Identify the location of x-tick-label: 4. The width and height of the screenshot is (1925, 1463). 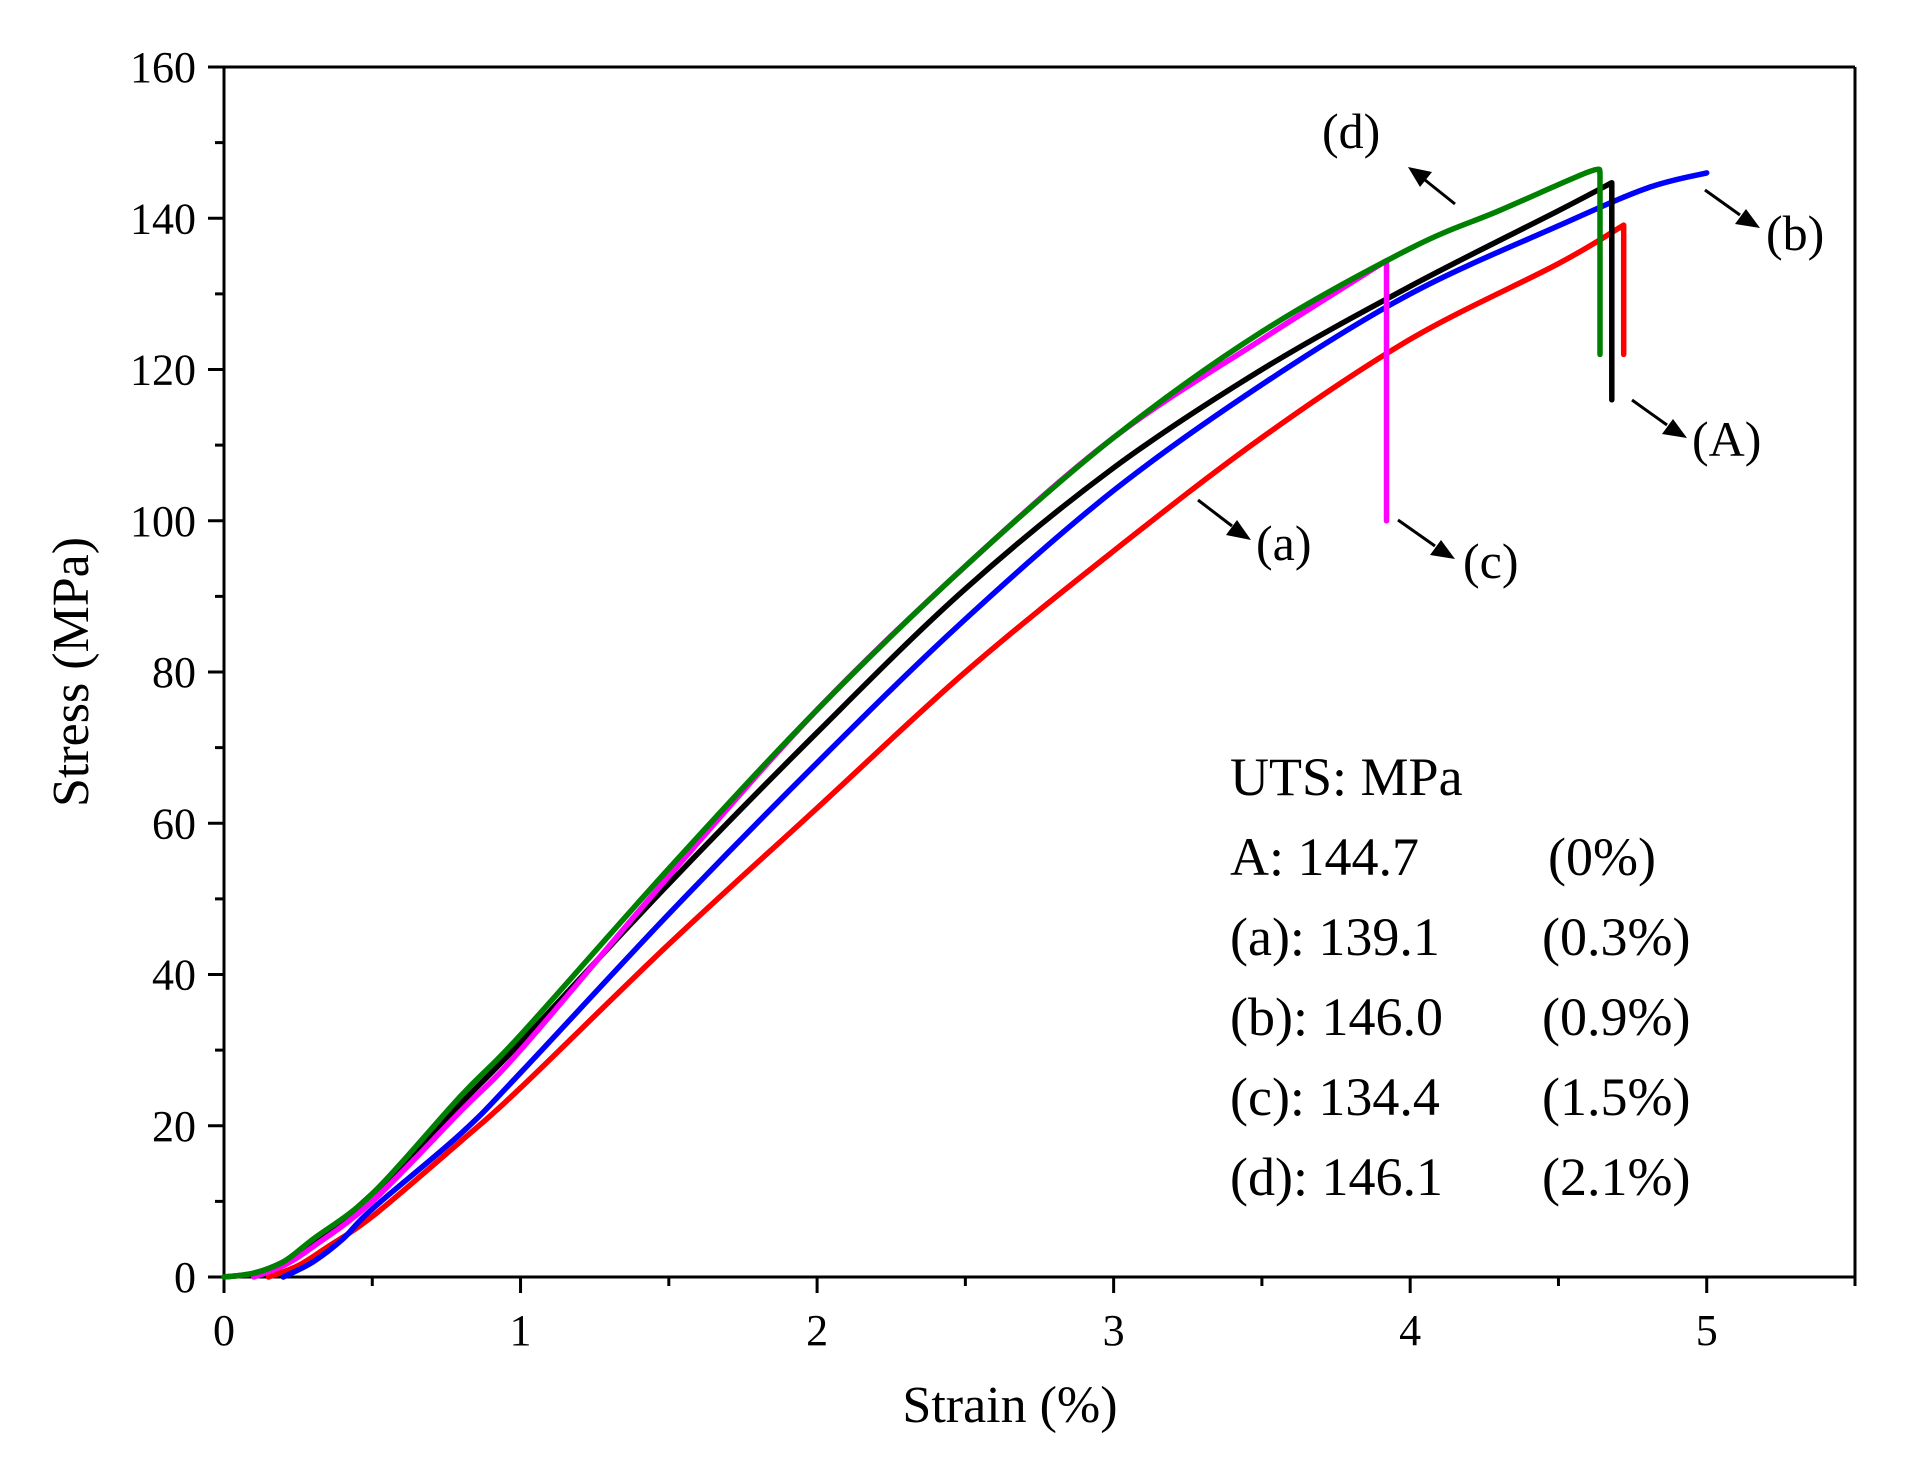
(1410, 1330).